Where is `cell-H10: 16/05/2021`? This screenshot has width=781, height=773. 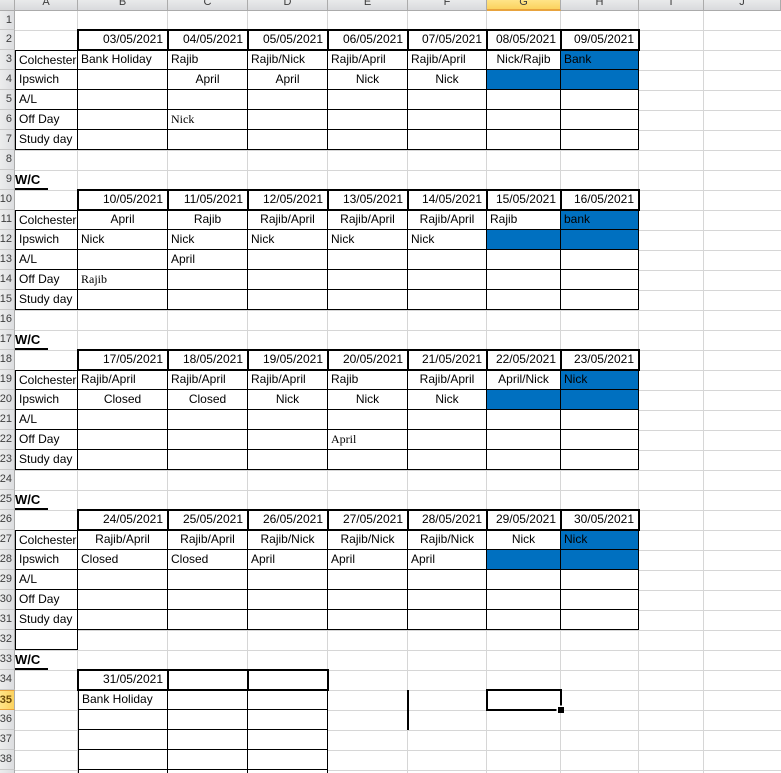 cell-H10: 16/05/2021 is located at coordinates (600, 200).